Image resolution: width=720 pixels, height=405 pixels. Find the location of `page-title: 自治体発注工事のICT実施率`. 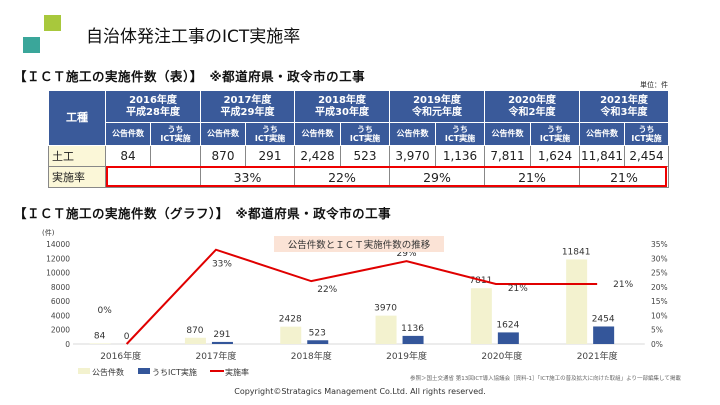

page-title: 自治体発注工事のICT実施率 is located at coordinates (193, 37).